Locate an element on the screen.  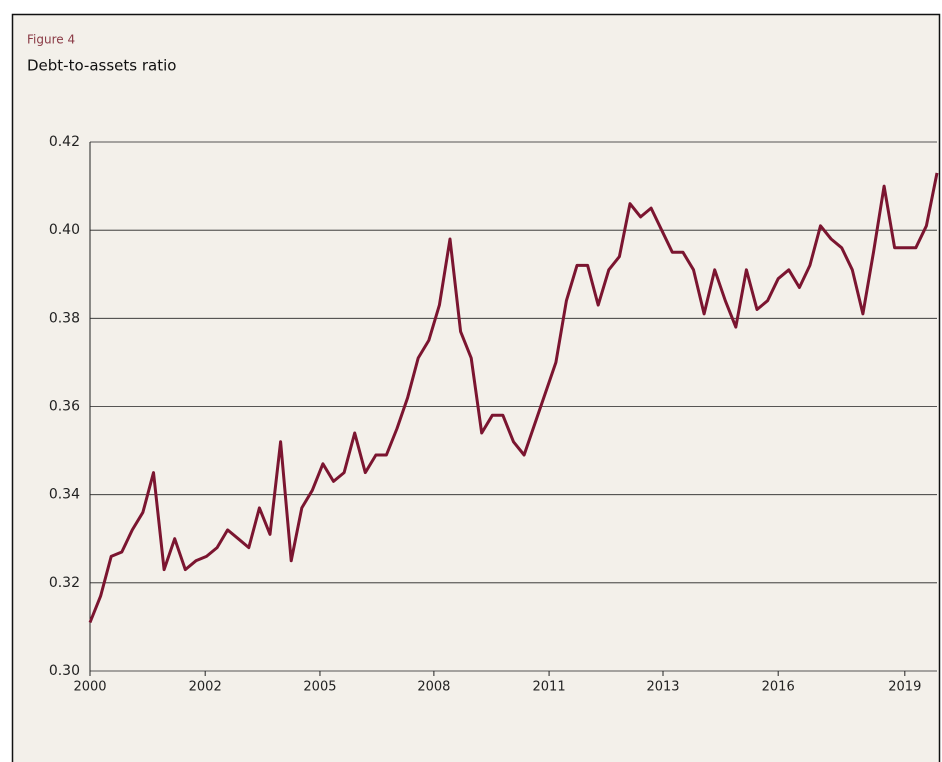
y-tick-label: 0.40 is located at coordinates (64, 230).